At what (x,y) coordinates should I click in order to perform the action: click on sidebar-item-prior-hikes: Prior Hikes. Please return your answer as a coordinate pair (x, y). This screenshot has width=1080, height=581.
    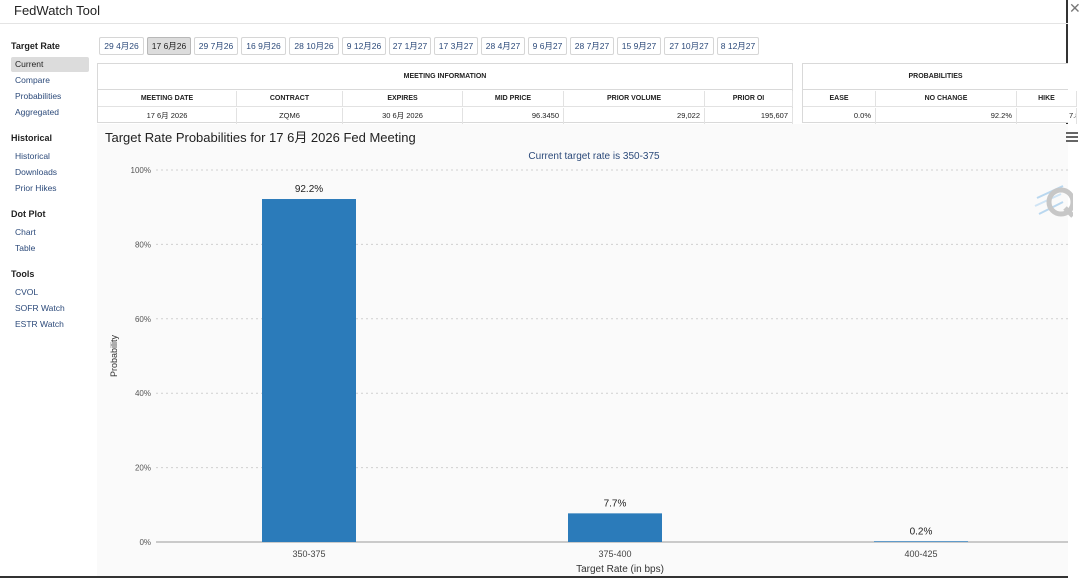
    Looking at the image, I should click on (36, 188).